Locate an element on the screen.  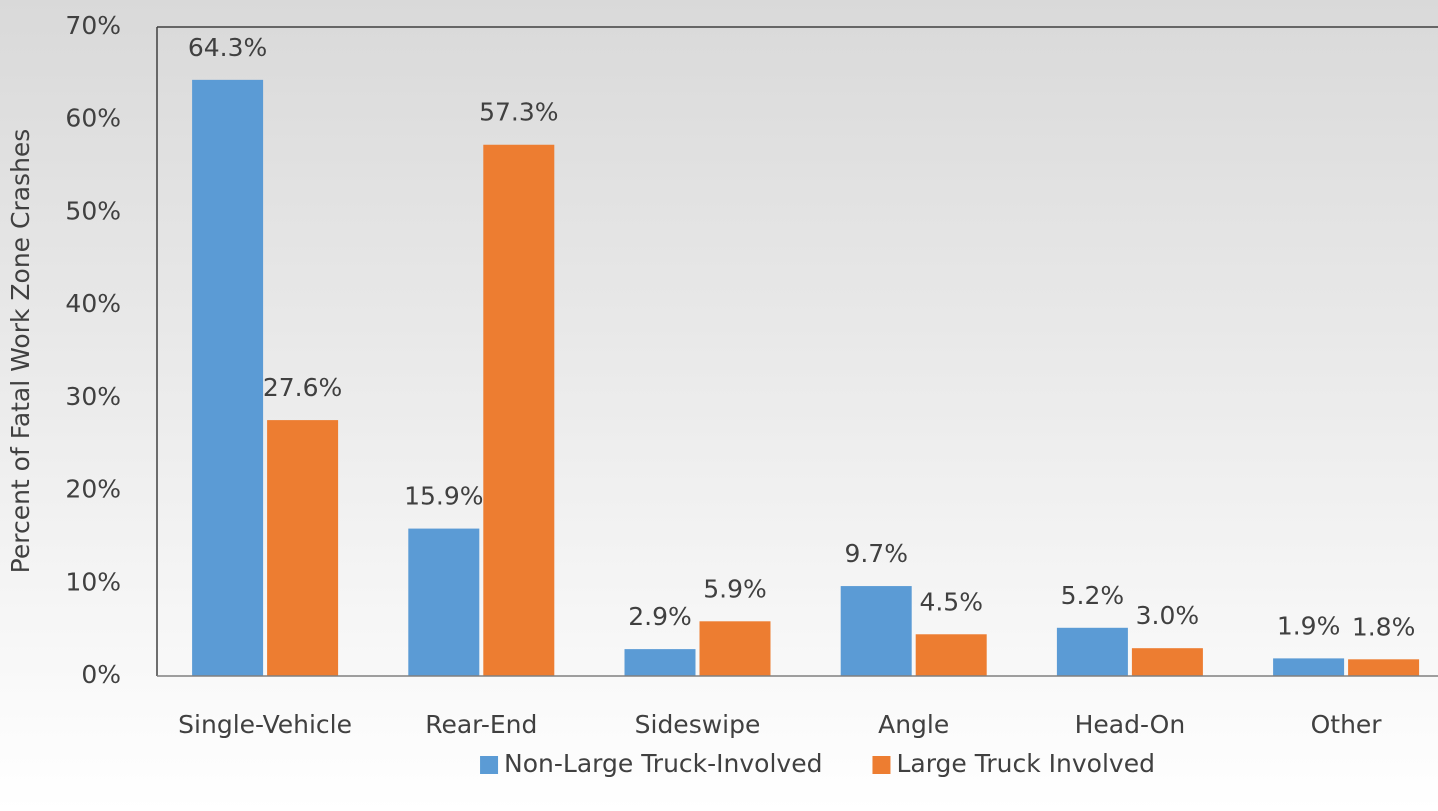
value-label: 1.8% is located at coordinates (1384, 626).